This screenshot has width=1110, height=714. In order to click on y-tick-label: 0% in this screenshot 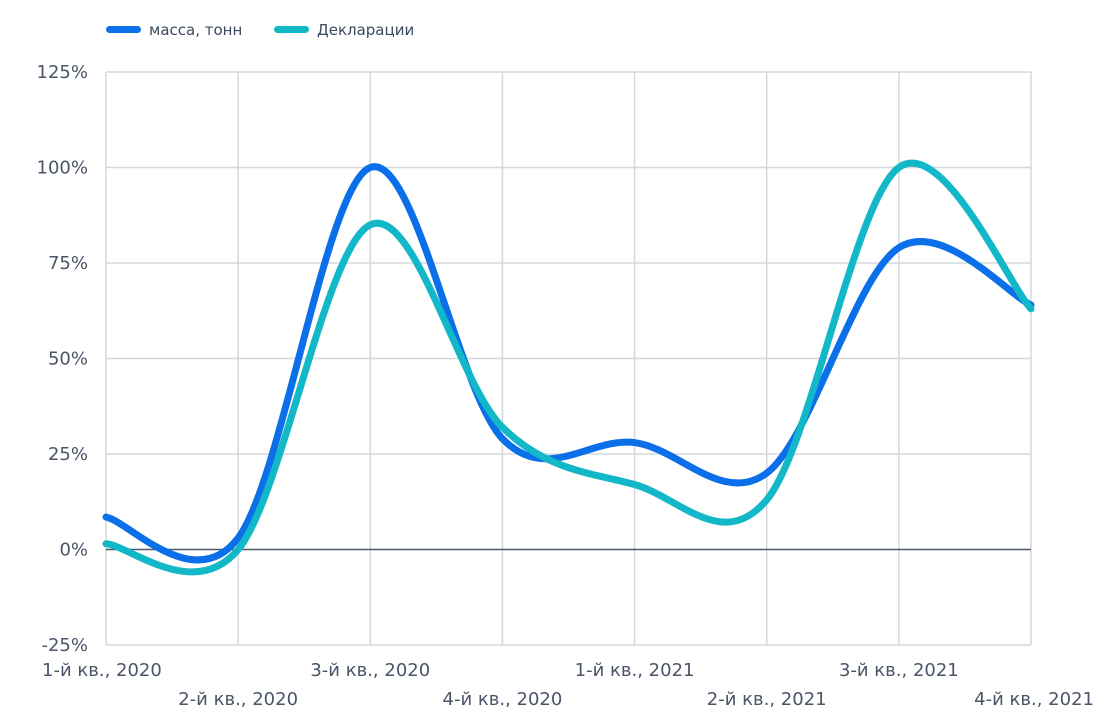, I will do `click(73, 550)`.